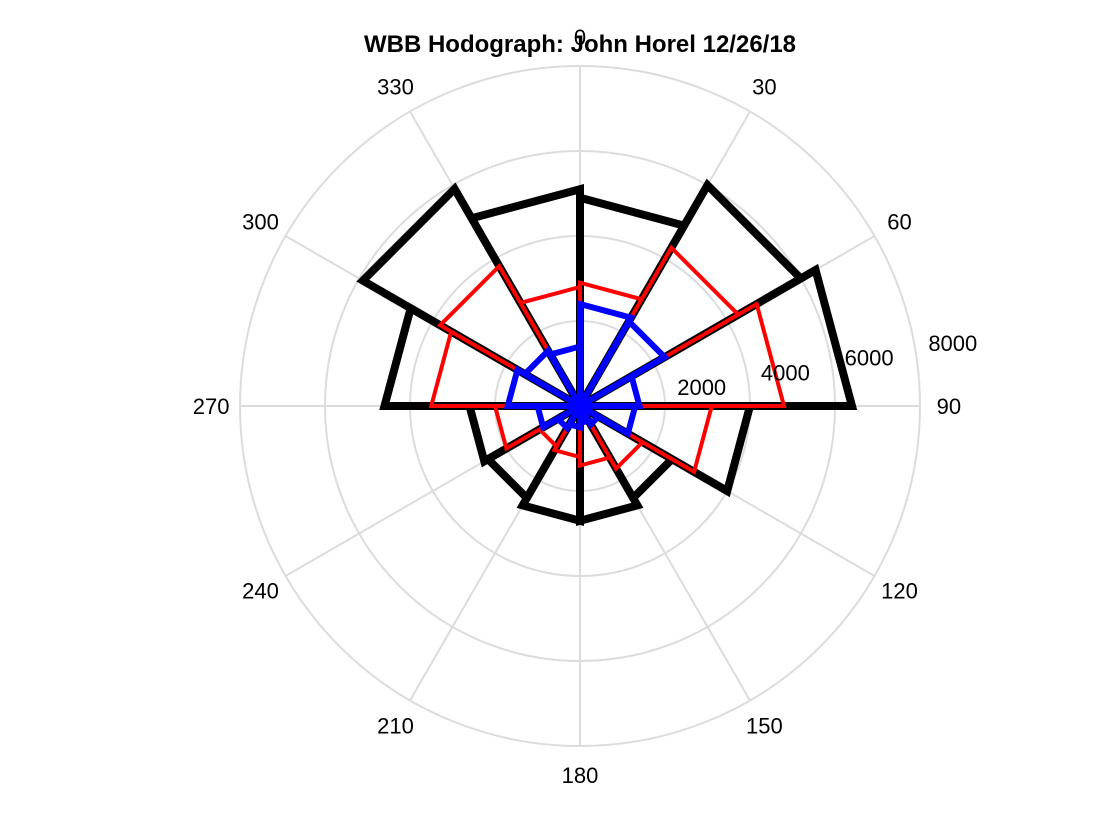 The image size is (1120, 840). I want to click on theta-tick-90: 90, so click(949, 406).